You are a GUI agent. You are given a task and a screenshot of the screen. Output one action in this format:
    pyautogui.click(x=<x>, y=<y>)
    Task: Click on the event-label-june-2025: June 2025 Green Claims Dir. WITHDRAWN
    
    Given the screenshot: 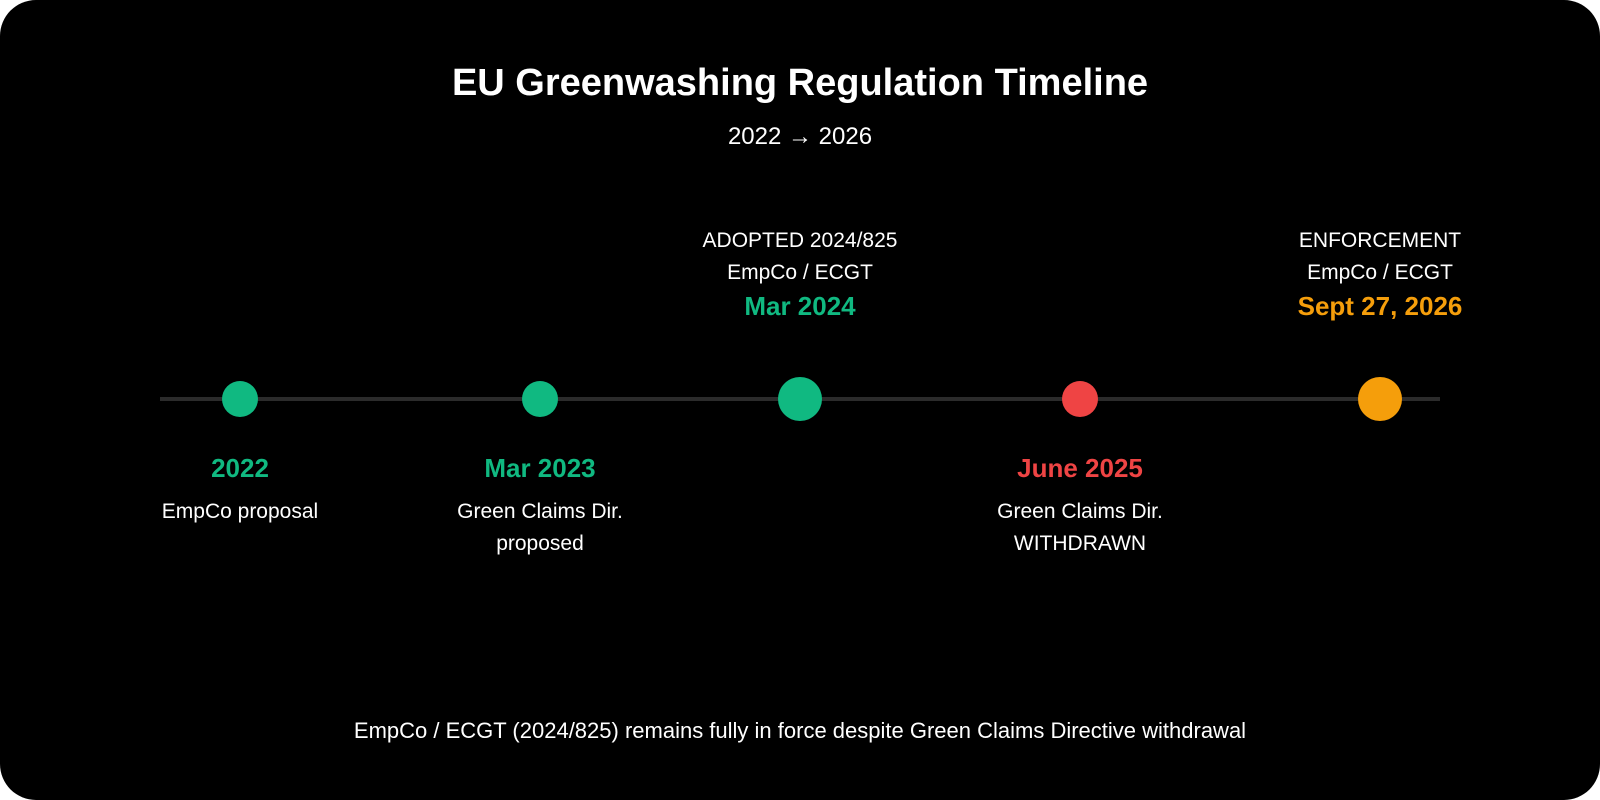 What is the action you would take?
    pyautogui.click(x=1080, y=506)
    